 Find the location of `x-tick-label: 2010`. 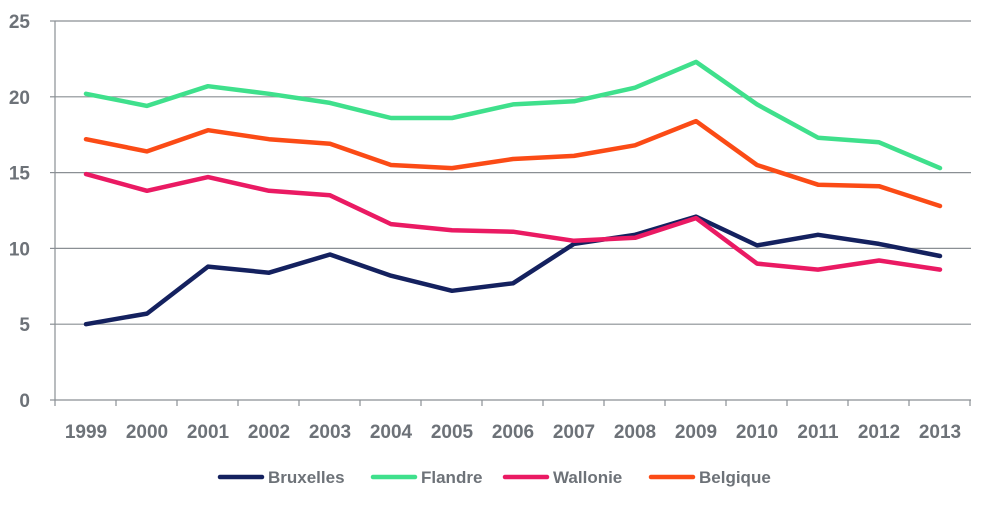

x-tick-label: 2010 is located at coordinates (757, 432).